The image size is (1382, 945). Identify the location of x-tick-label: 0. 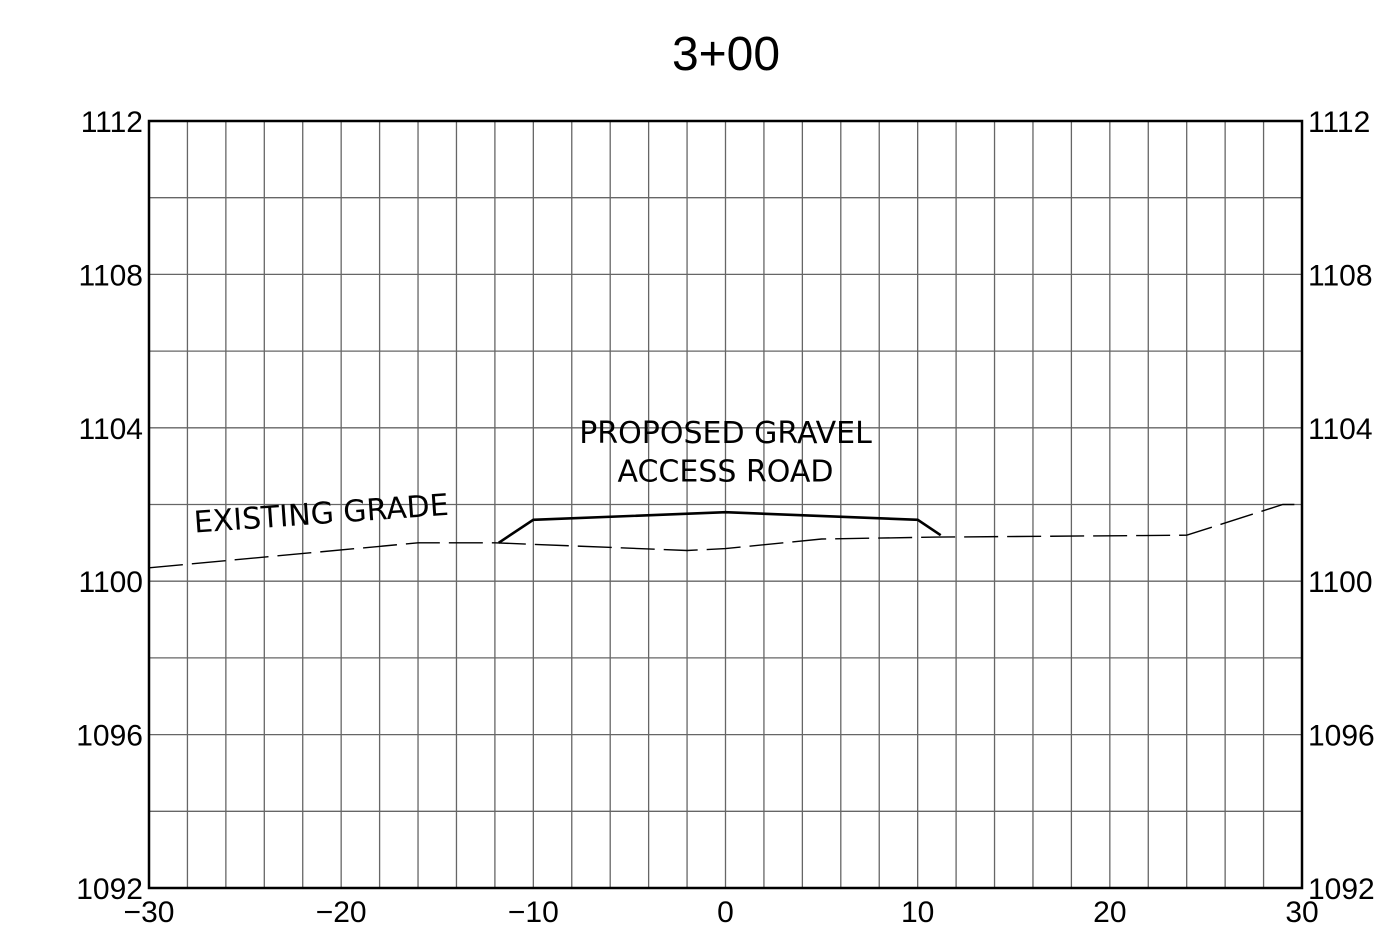
(725, 912).